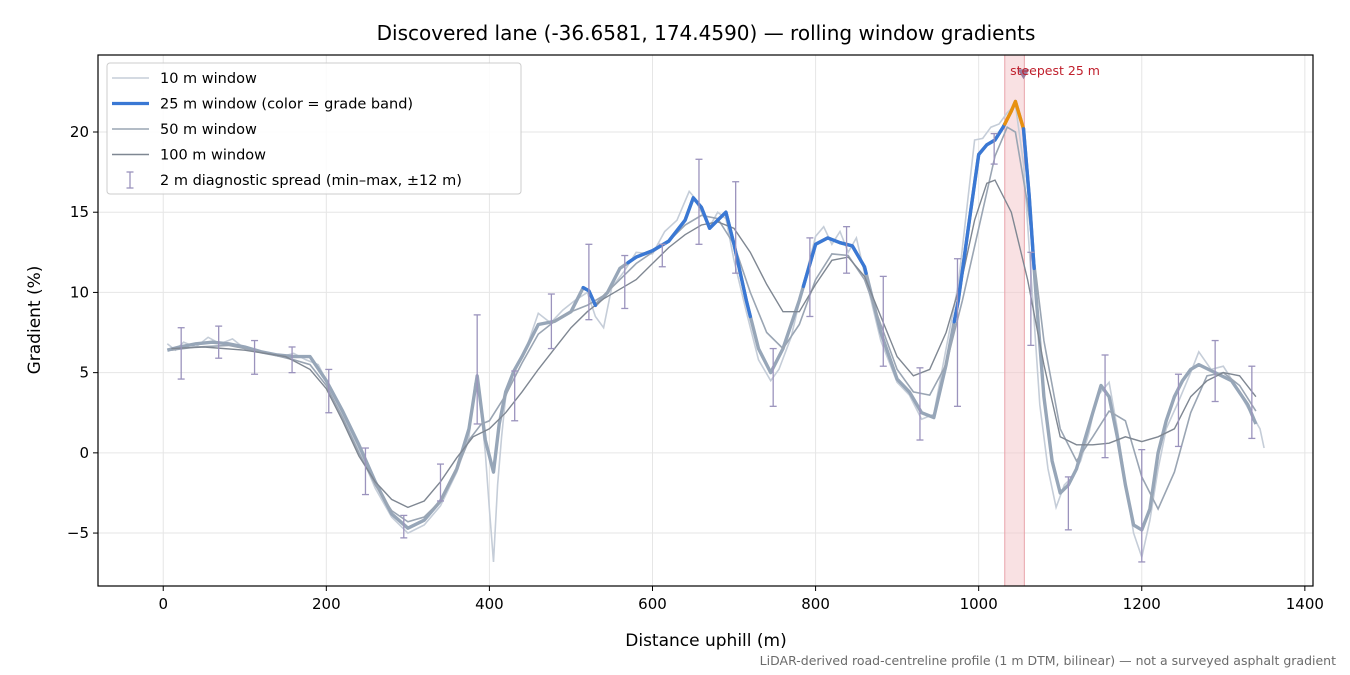 The height and width of the screenshot is (675, 1350). What do you see at coordinates (311, 181) in the screenshot?
I see `legend-label-errorbar: 2 m diagnostic spread (min–max, ±12 m)` at bounding box center [311, 181].